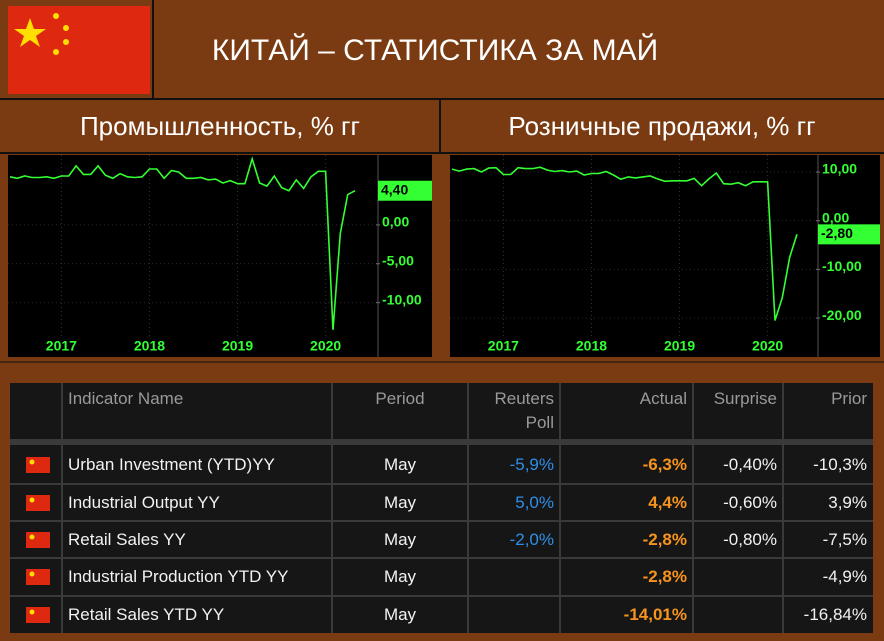  Describe the element at coordinates (655, 614) in the screenshot. I see `table-cell: -14,01%` at that location.